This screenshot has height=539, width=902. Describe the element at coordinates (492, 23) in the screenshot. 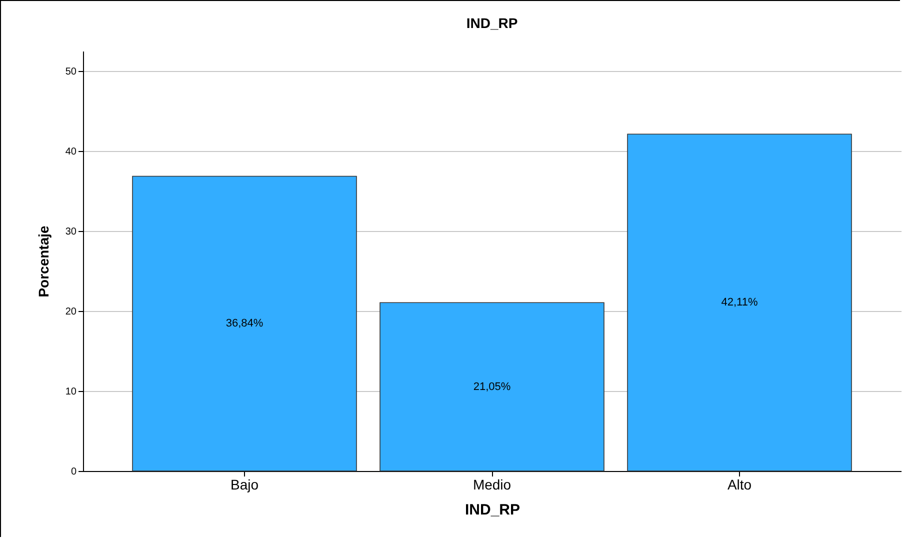

I see `chart-title: IND_RP` at that location.